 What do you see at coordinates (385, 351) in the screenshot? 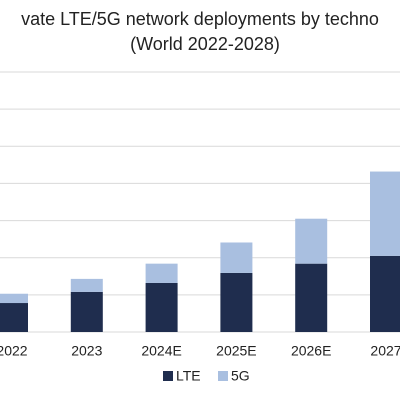
I see `x-tick-label: 2027` at bounding box center [385, 351].